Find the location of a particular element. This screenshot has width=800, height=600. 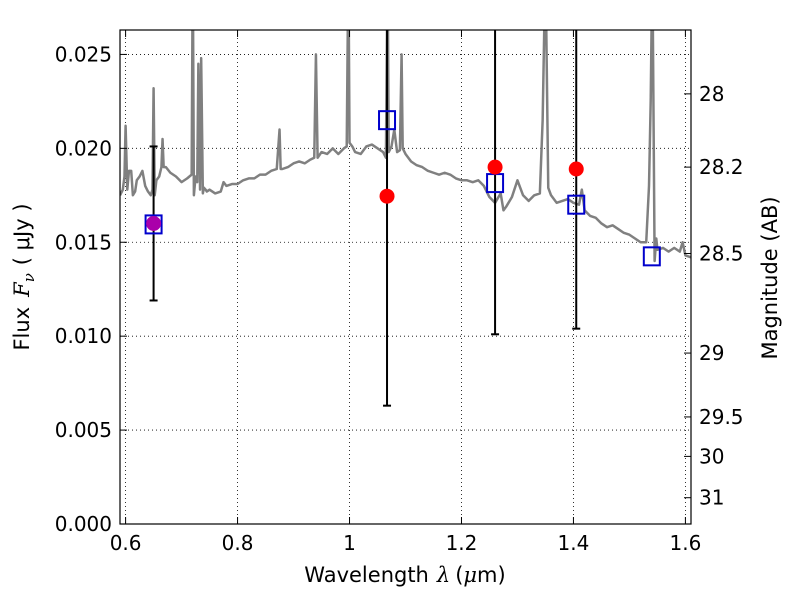

y-axis-label: FluxFν( μJy ) is located at coordinates (24, 276).